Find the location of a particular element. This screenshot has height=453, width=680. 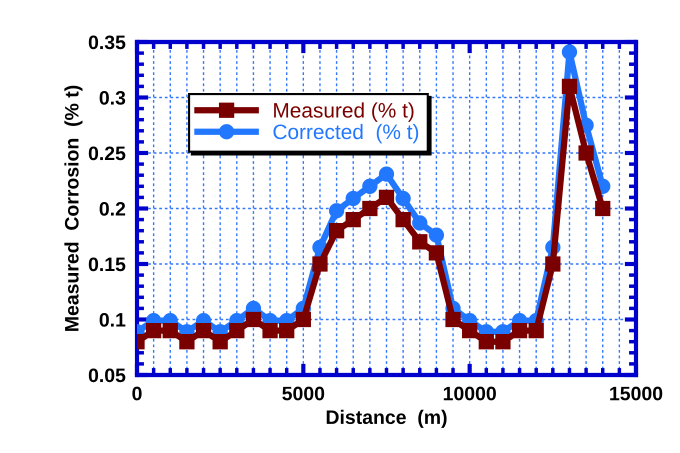

x-tick-label: 0 is located at coordinates (137, 393).